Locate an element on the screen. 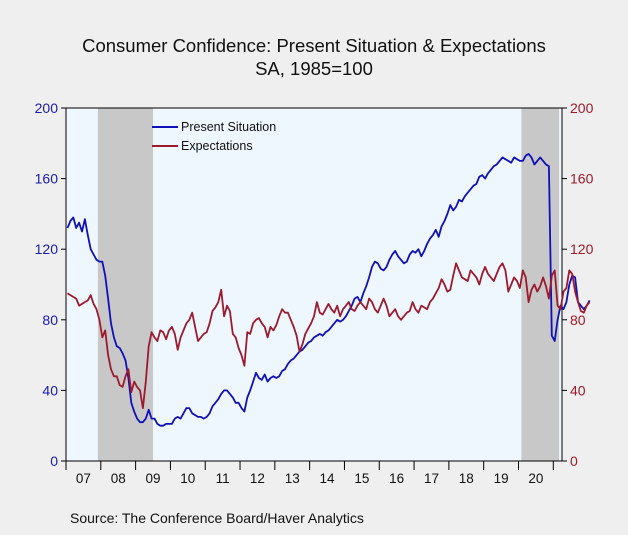 Image resolution: width=628 pixels, height=535 pixels. y-left-tick-label: 40 is located at coordinates (50, 390).